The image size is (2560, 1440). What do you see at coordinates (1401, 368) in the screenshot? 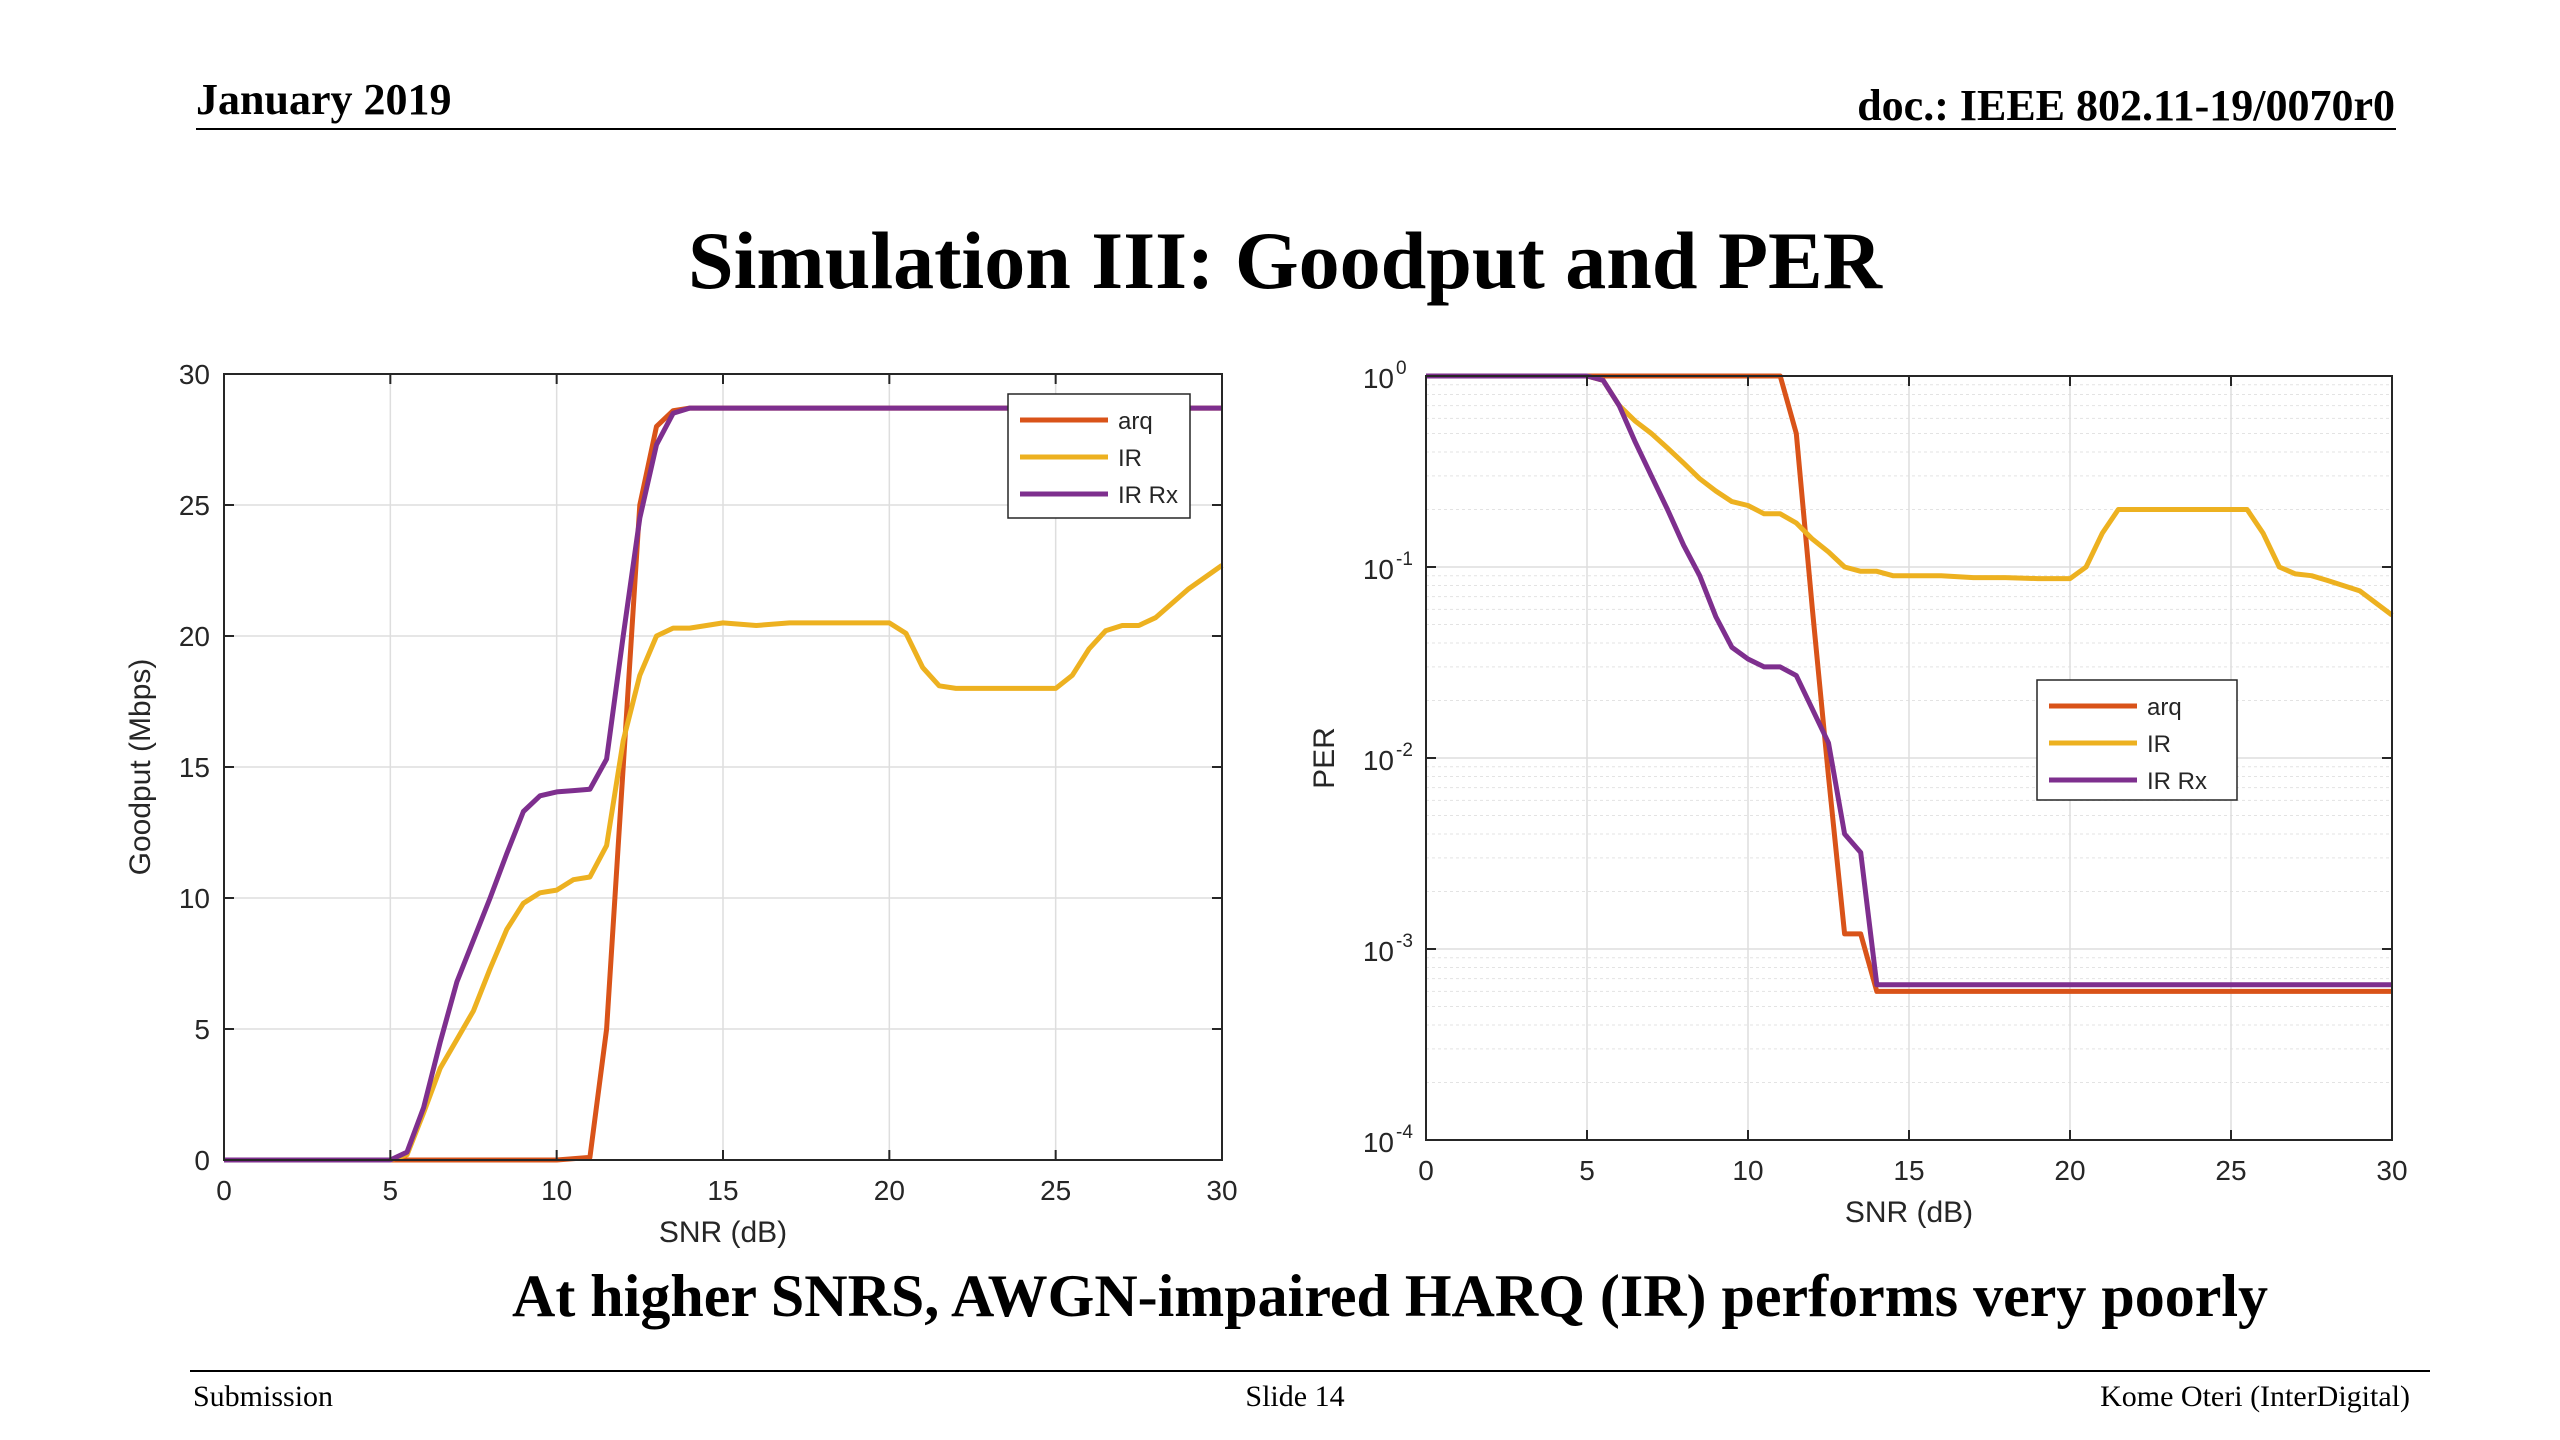
I see `y-tick-label-exponent: 0` at bounding box center [1401, 368].